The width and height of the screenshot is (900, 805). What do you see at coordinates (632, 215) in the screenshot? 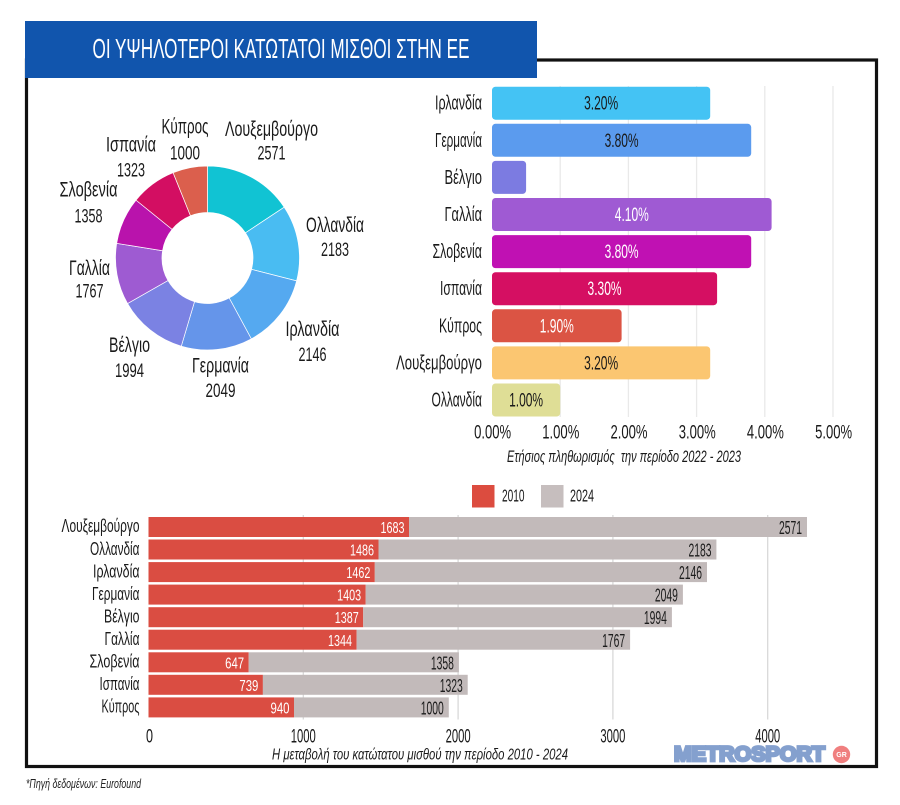
I see `svg-text: 4.10%` at bounding box center [632, 215].